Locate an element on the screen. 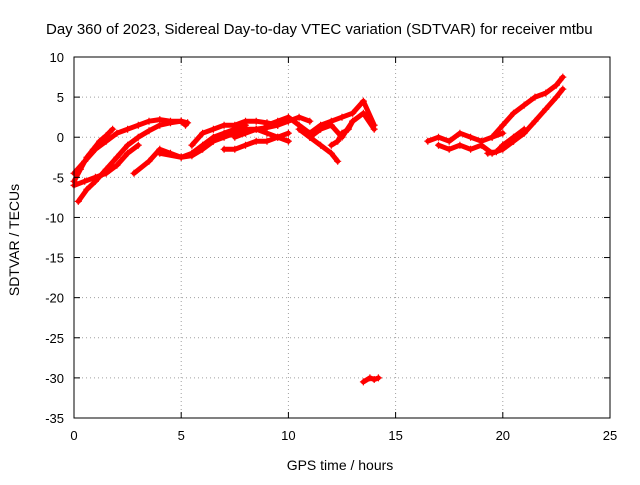 This screenshot has height=485, width=640. x-axis-label: GPS time / hours is located at coordinates (340, 465).